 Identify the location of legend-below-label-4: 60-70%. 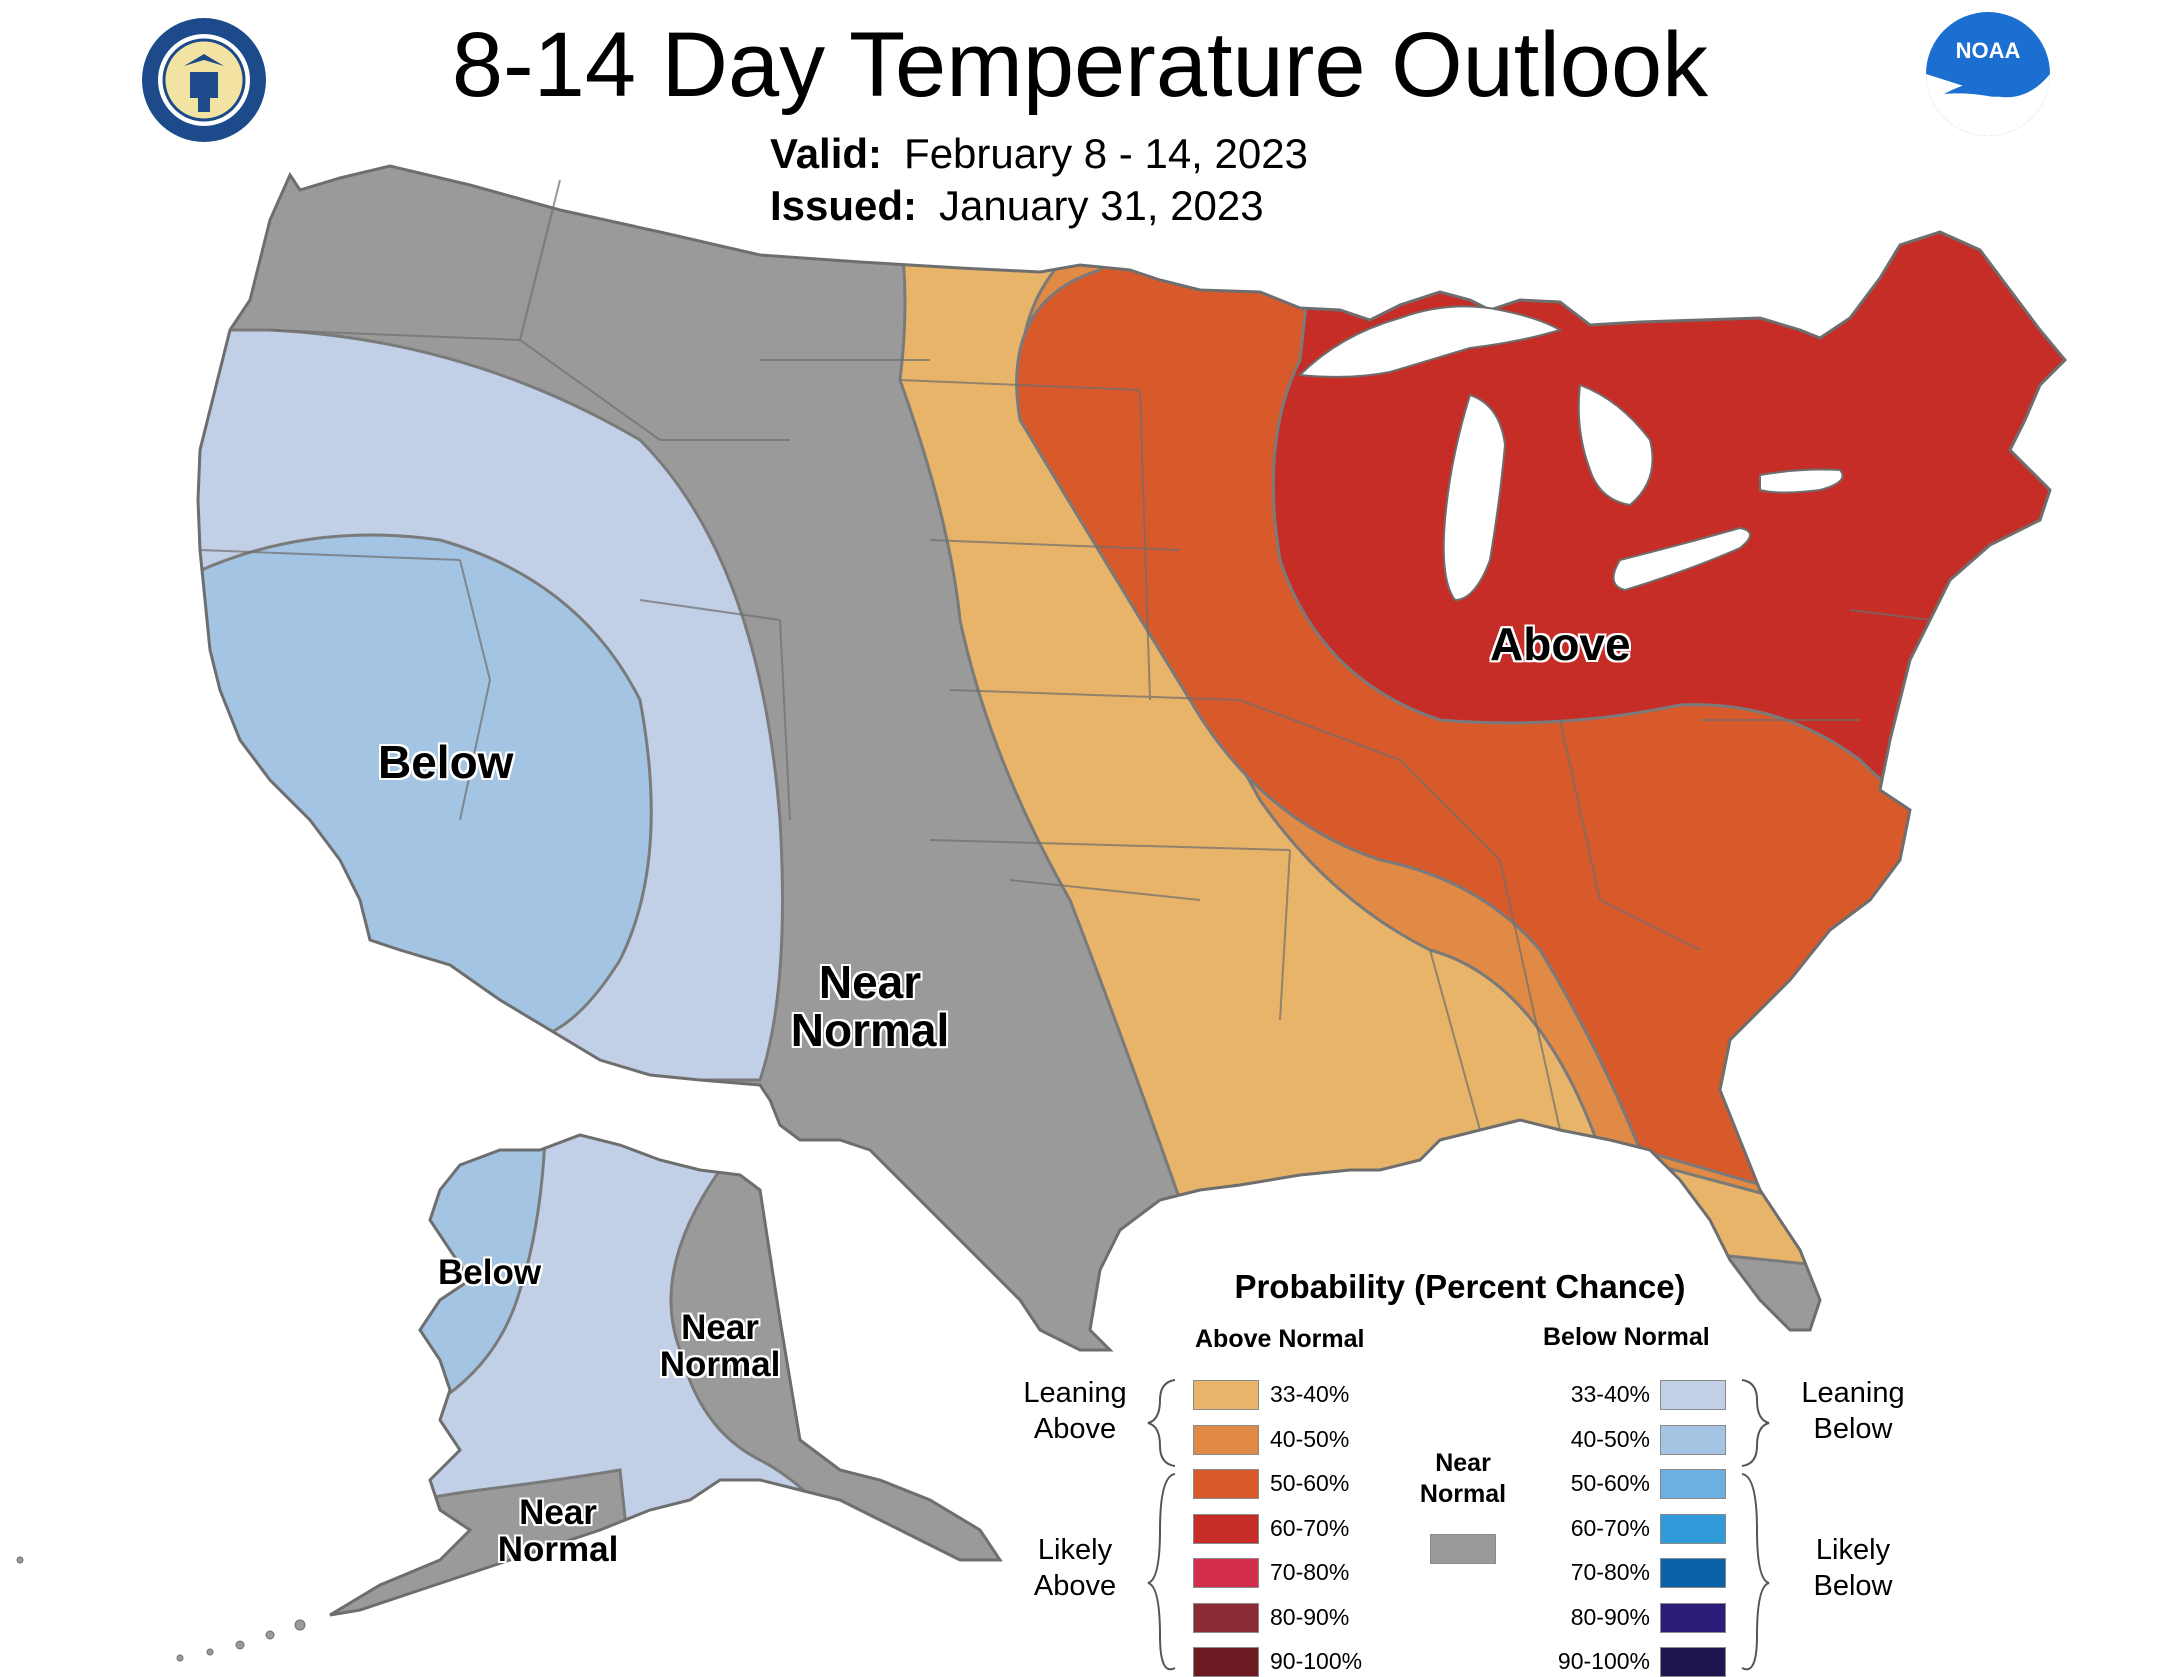
(1610, 1527).